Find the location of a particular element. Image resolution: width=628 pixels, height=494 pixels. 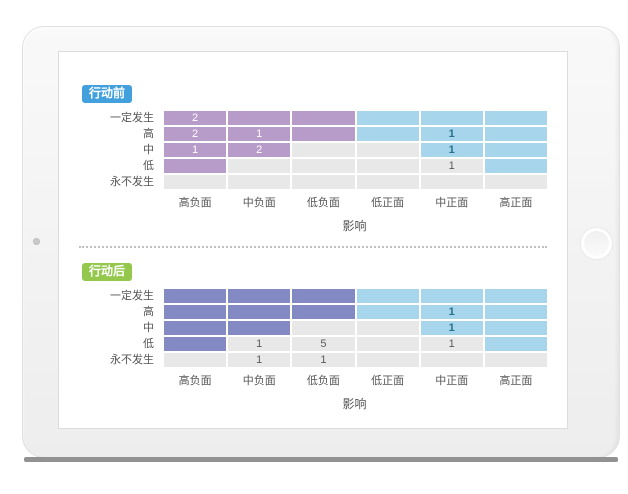

x-axis-title-before: 影响 is located at coordinates (354, 226).